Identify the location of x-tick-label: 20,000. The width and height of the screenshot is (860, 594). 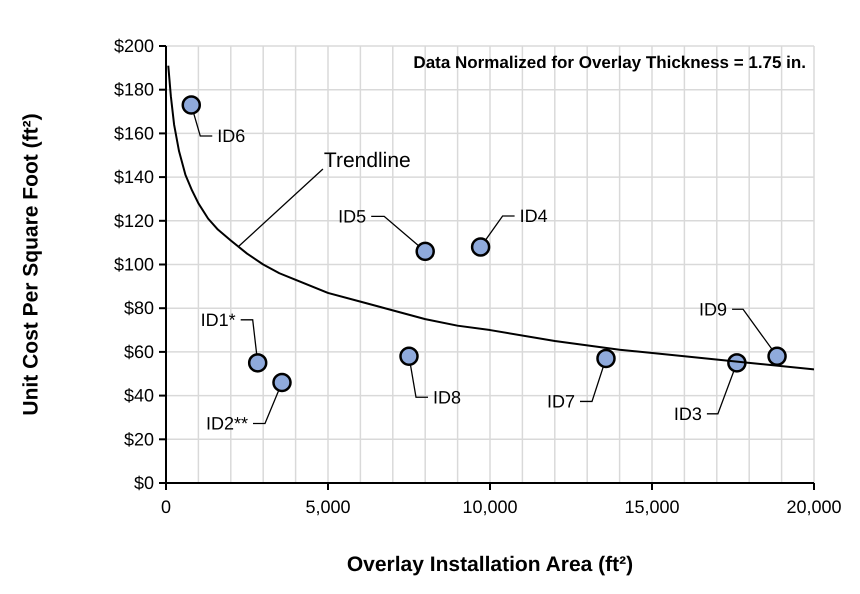
(814, 507).